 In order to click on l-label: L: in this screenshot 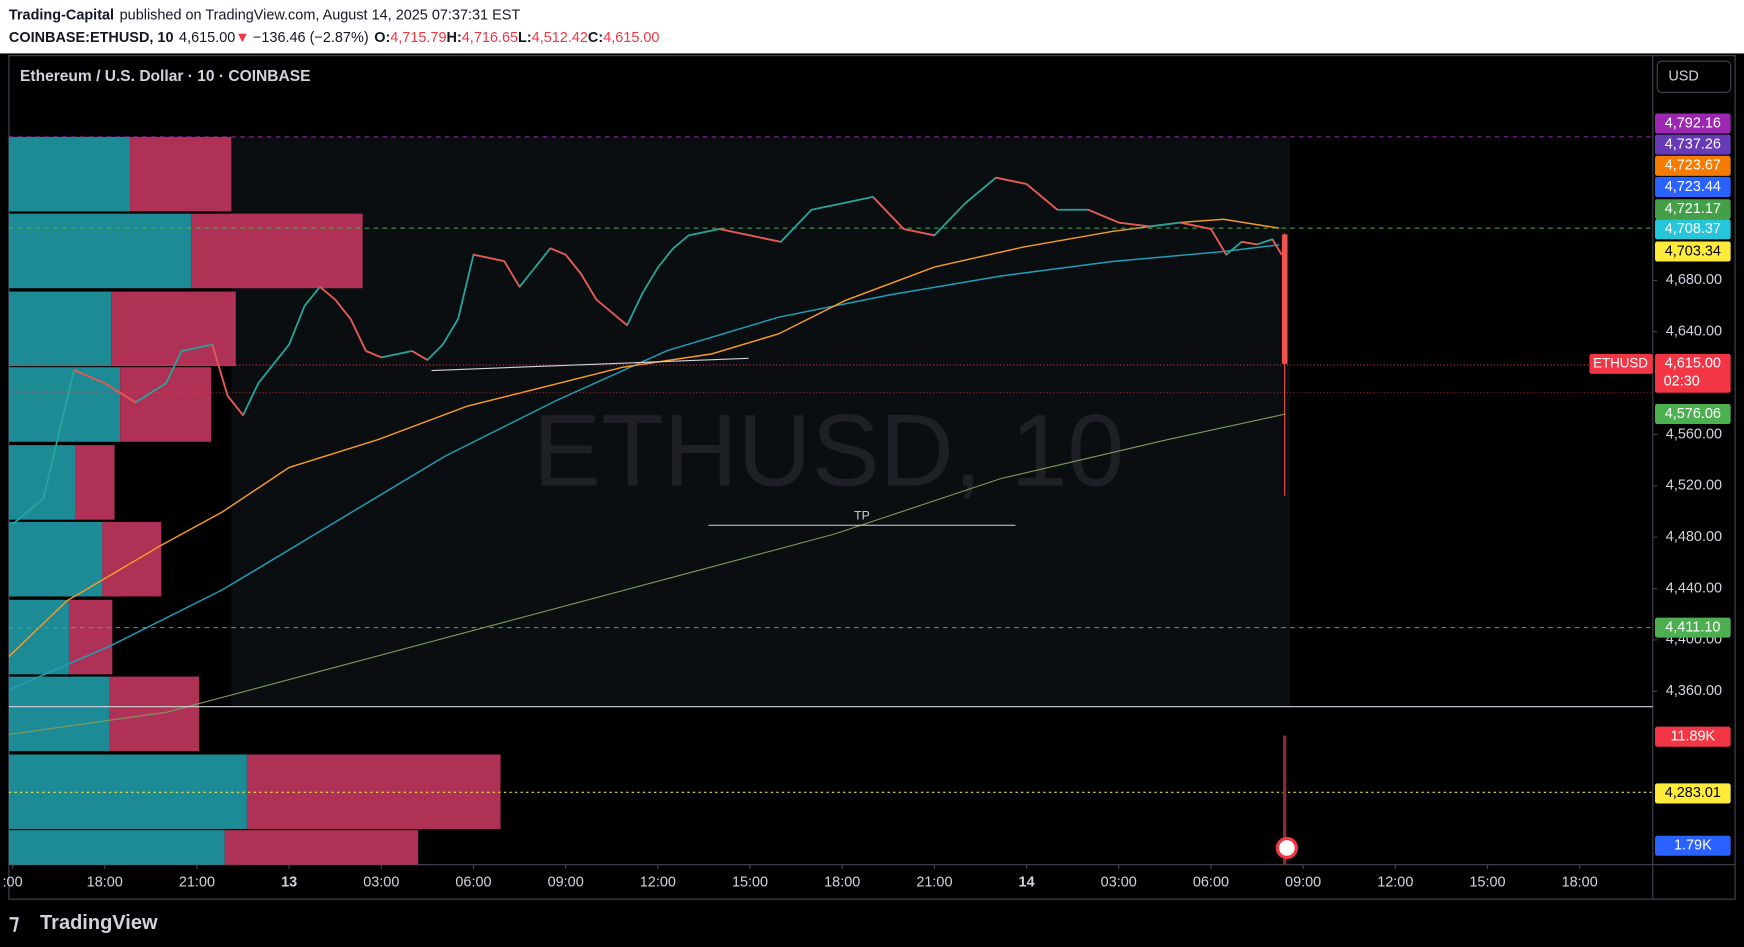, I will do `click(525, 38)`.